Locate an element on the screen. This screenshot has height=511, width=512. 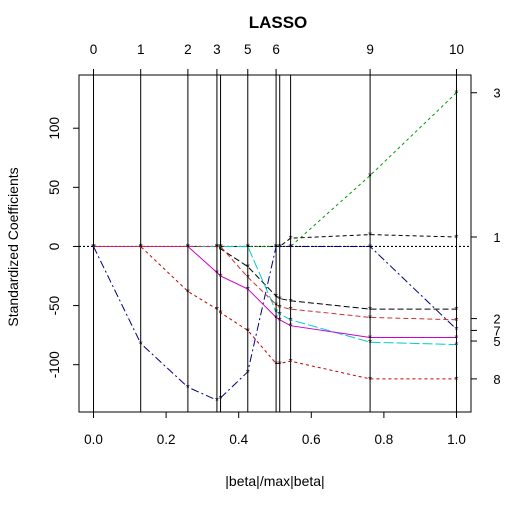
top-tick-label: 9 is located at coordinates (370, 49).